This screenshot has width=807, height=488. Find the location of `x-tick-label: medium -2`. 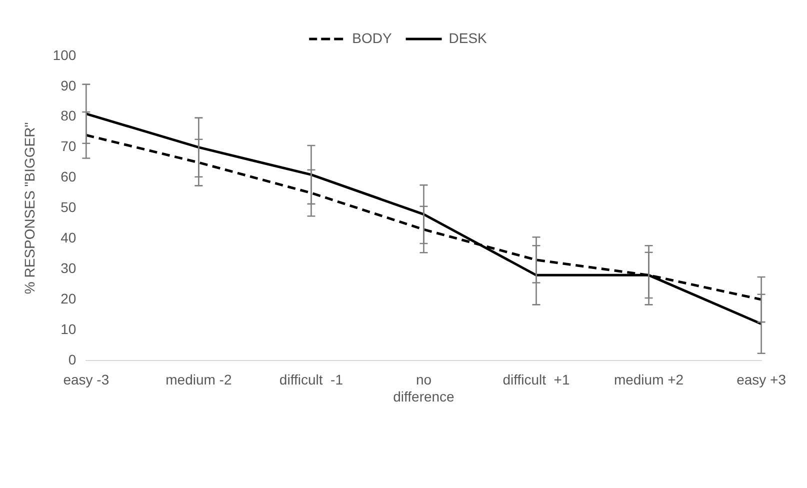

x-tick-label: medium -2 is located at coordinates (199, 380).